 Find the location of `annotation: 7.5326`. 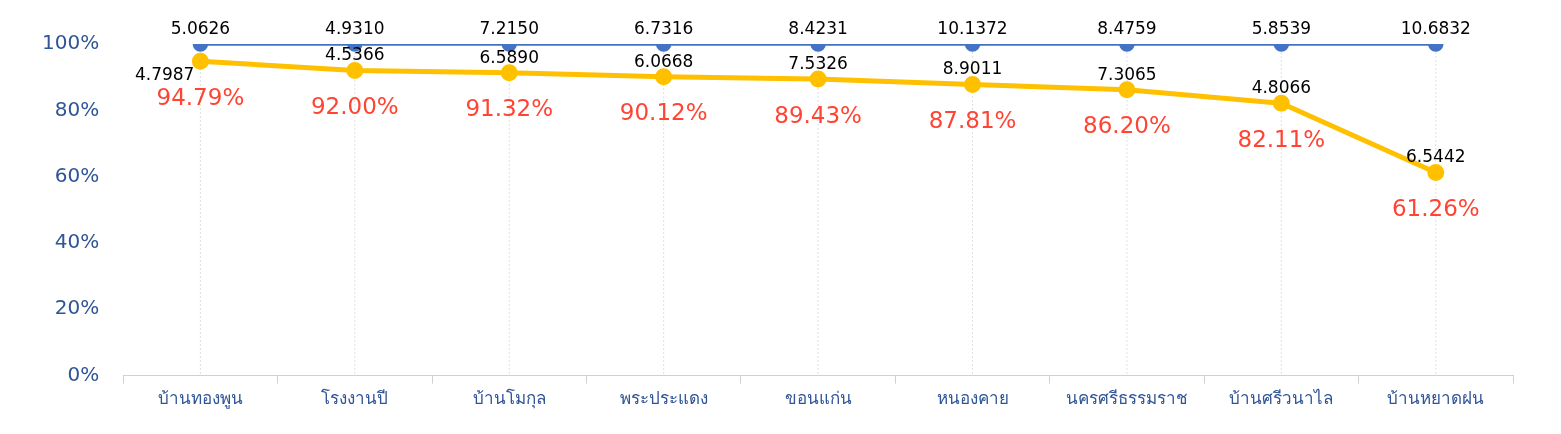

annotation: 7.5326 is located at coordinates (818, 62).